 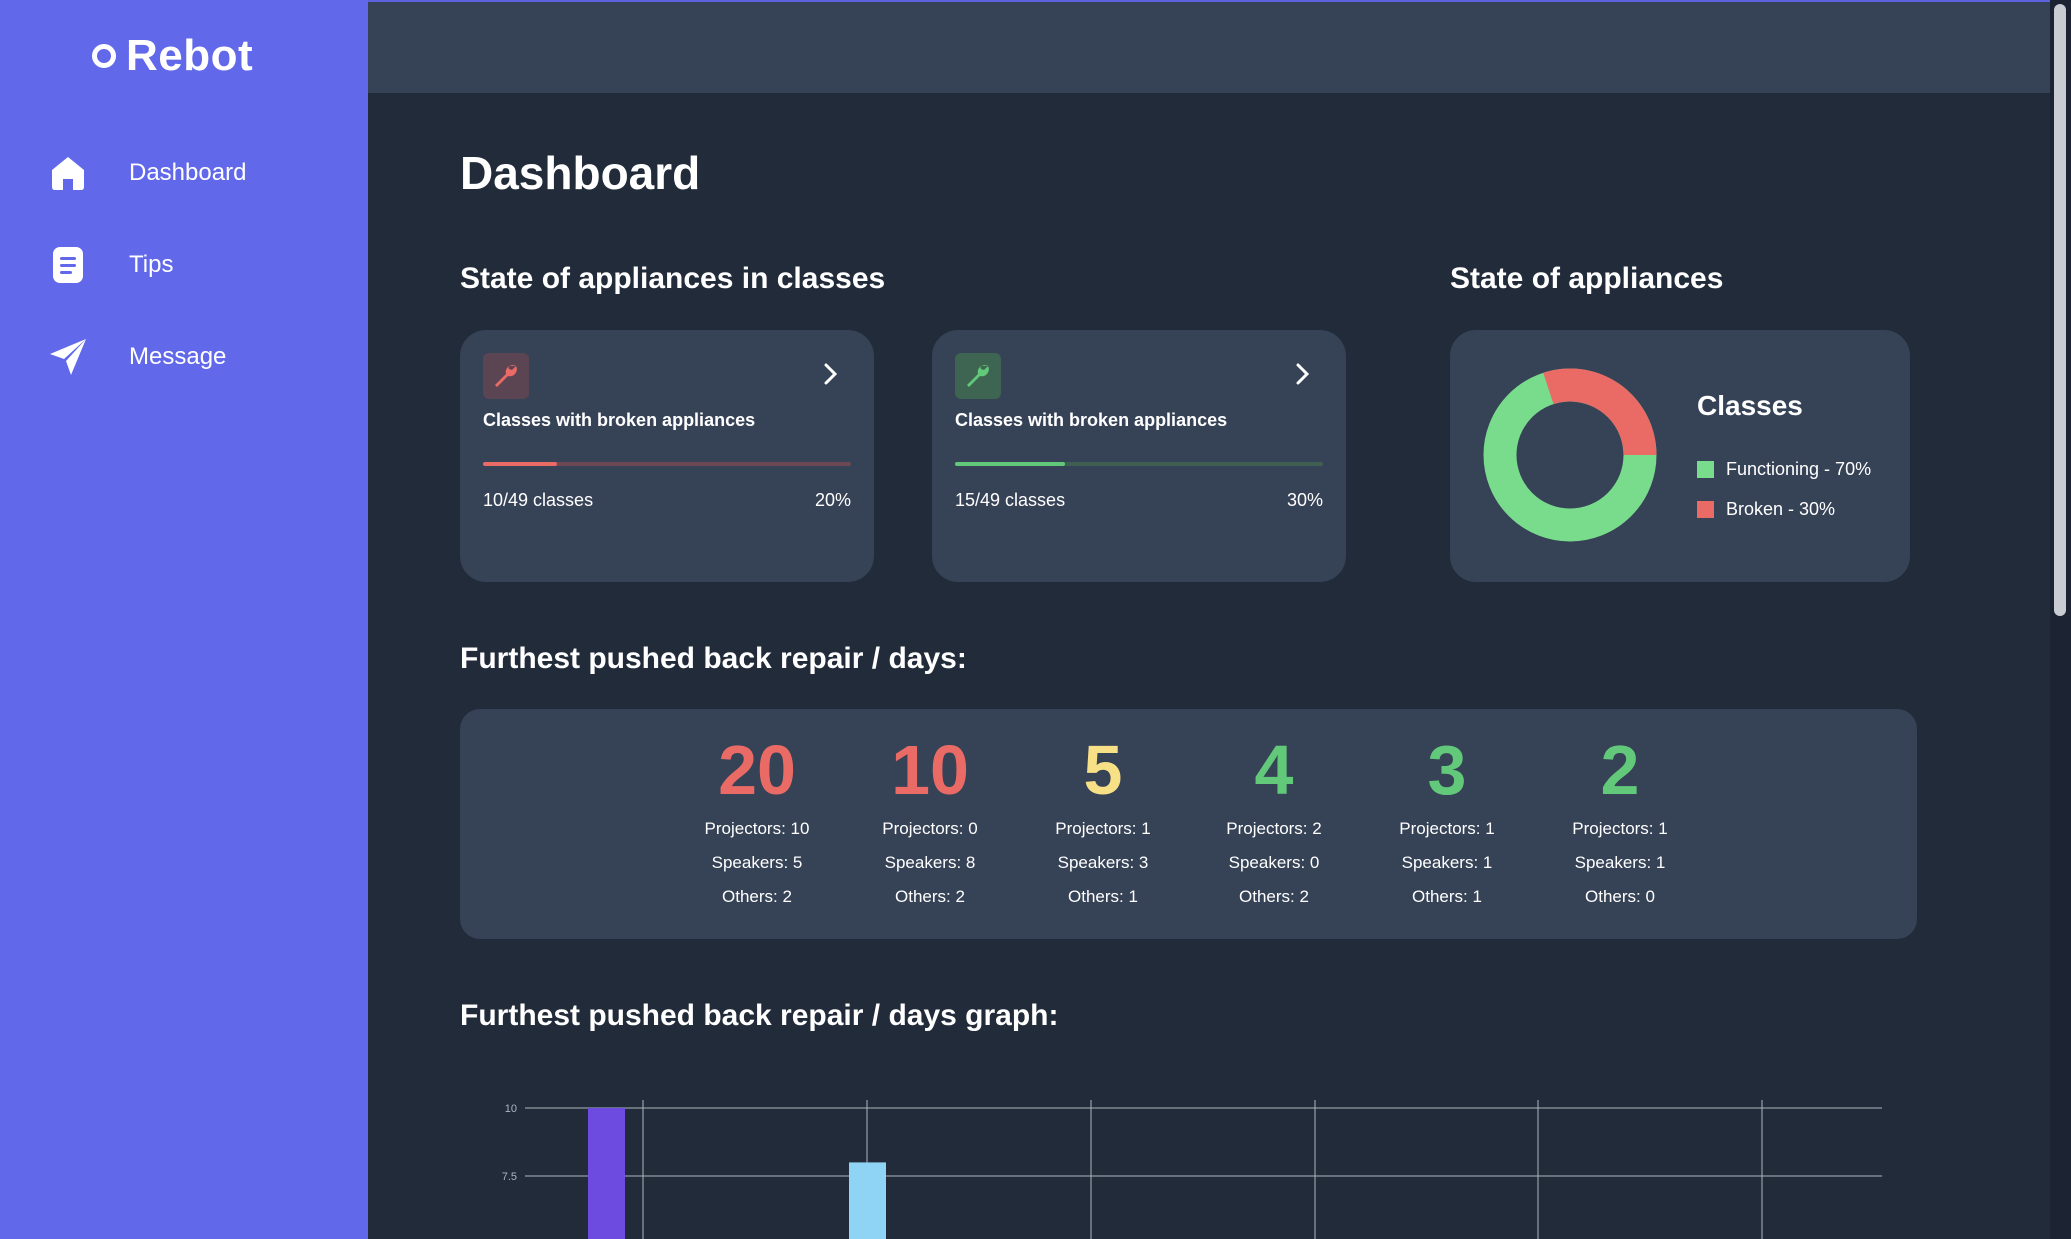 I want to click on repair-stat: 20 Projectors: 10 Speakers: 5 Others: 2, so click(x=757, y=821).